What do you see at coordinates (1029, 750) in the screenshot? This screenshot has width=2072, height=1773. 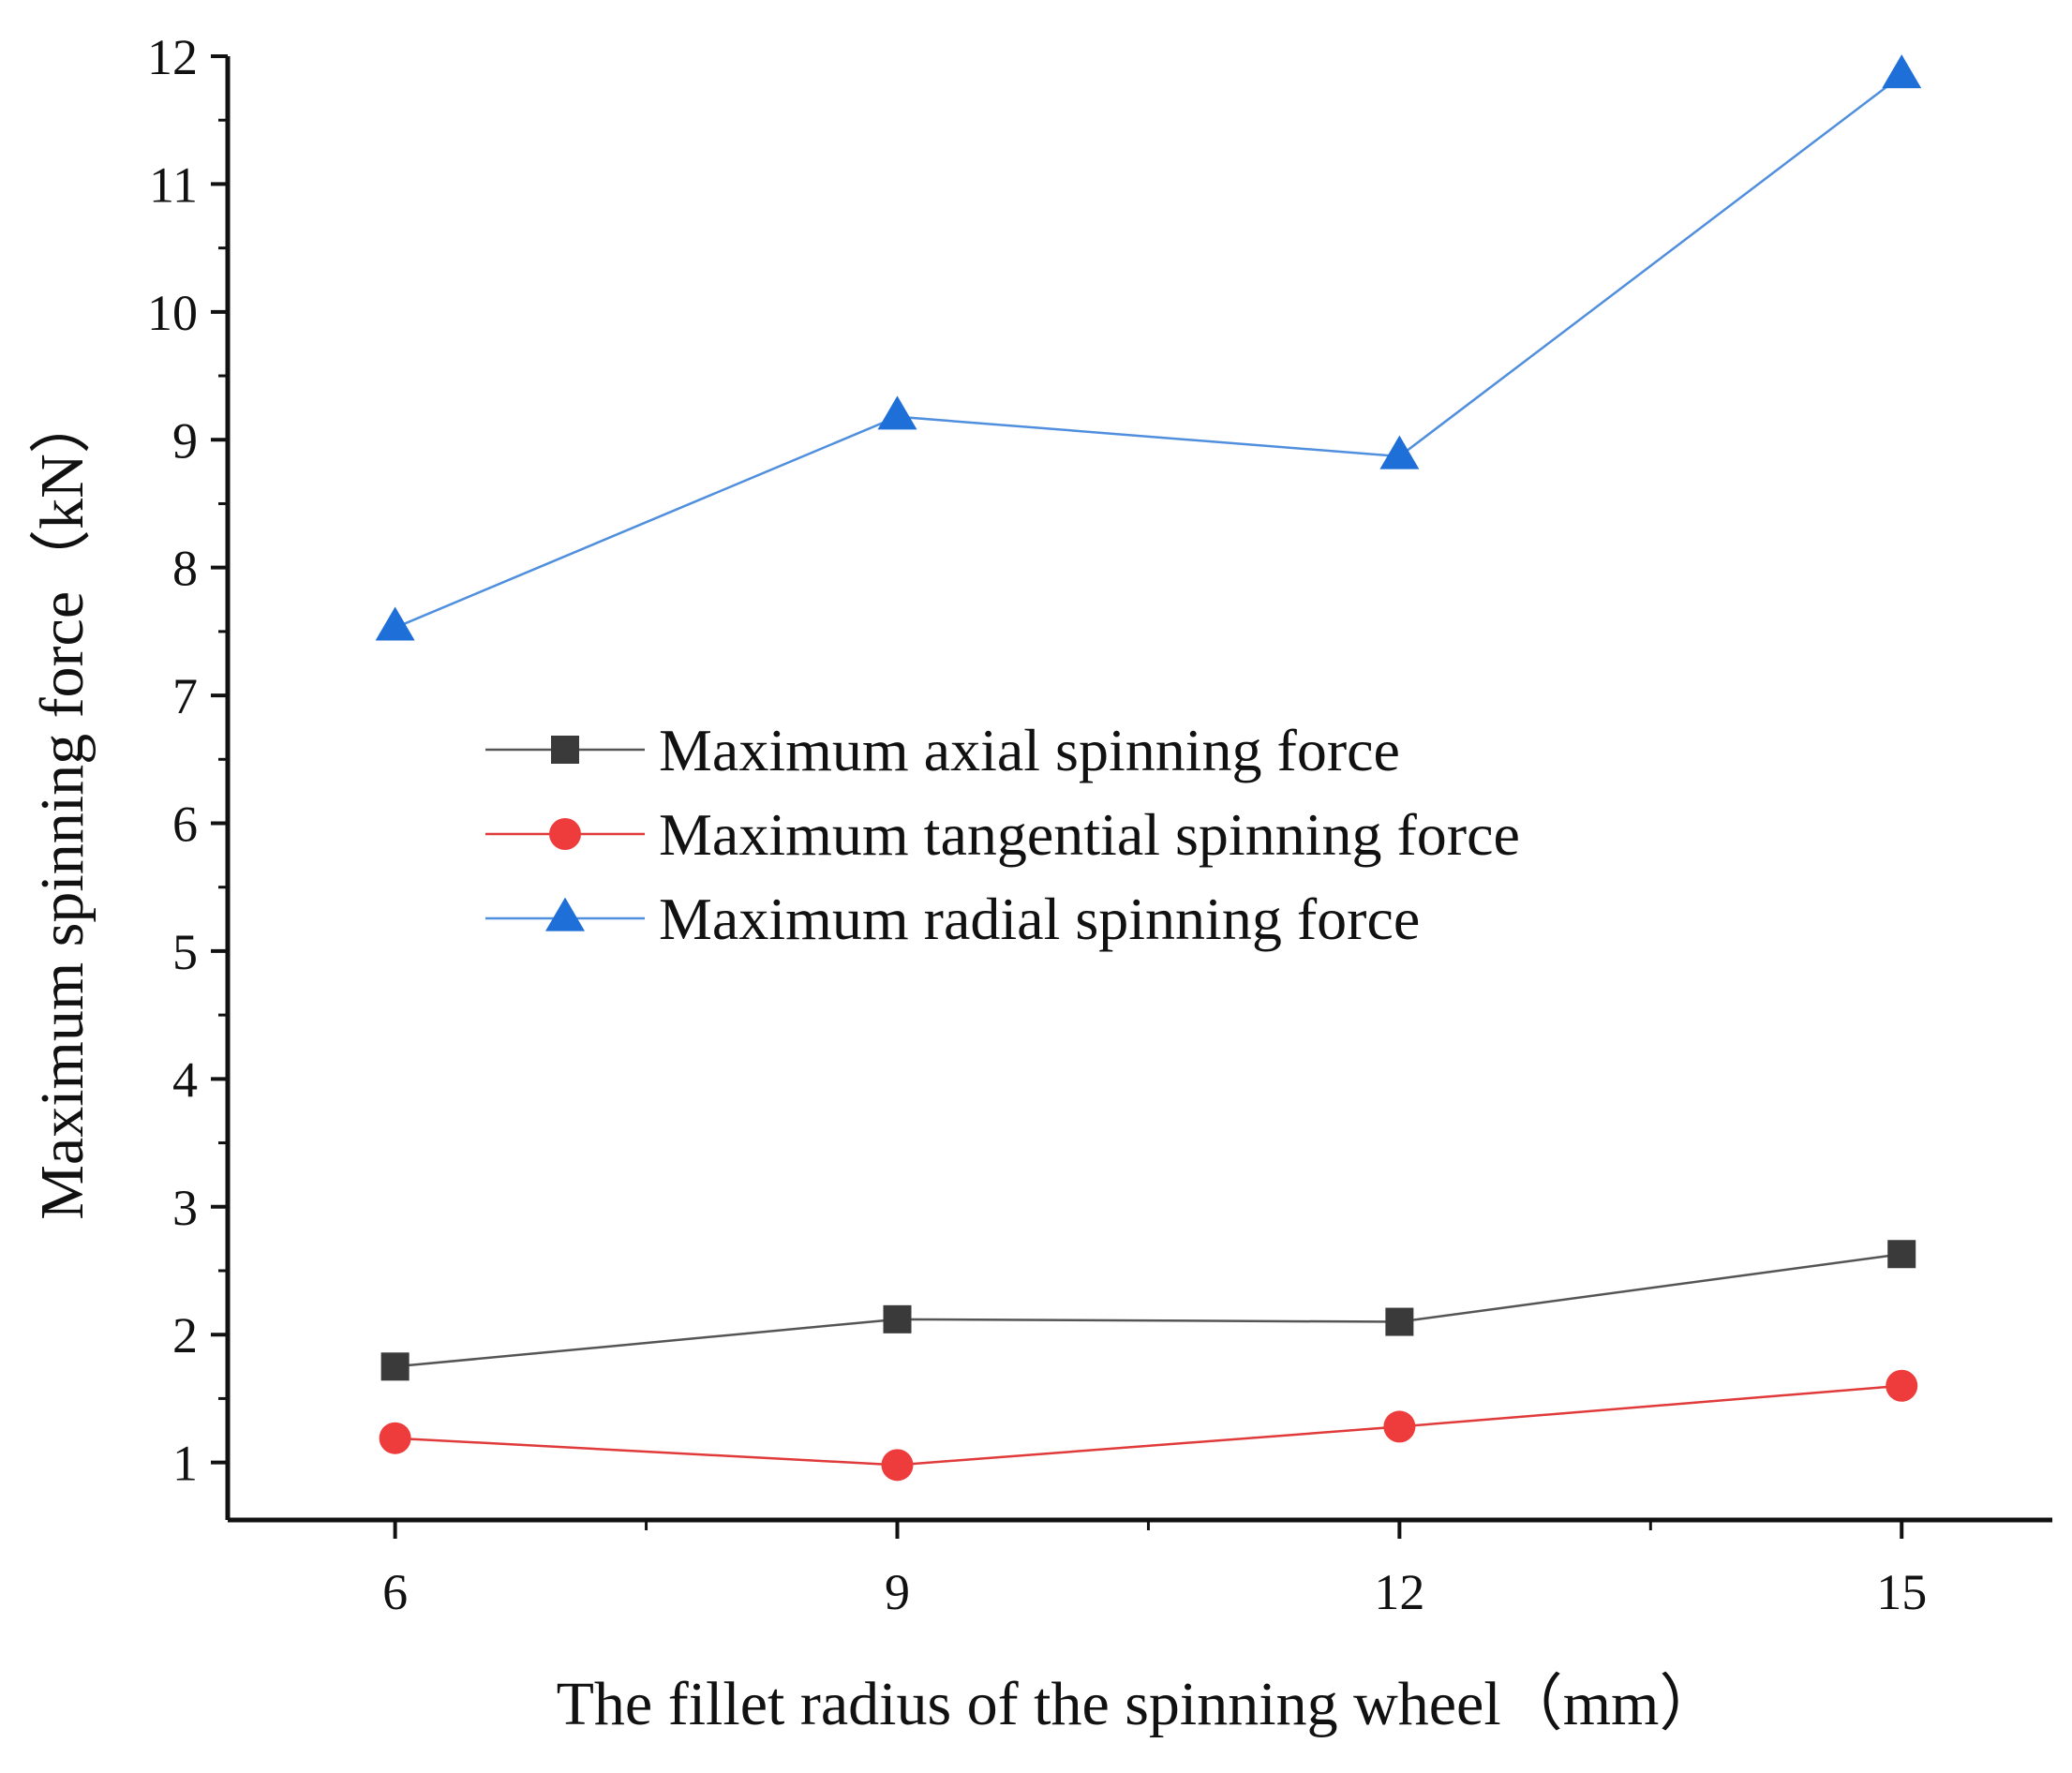 I see `legend-label: Maximum axial spinning force` at bounding box center [1029, 750].